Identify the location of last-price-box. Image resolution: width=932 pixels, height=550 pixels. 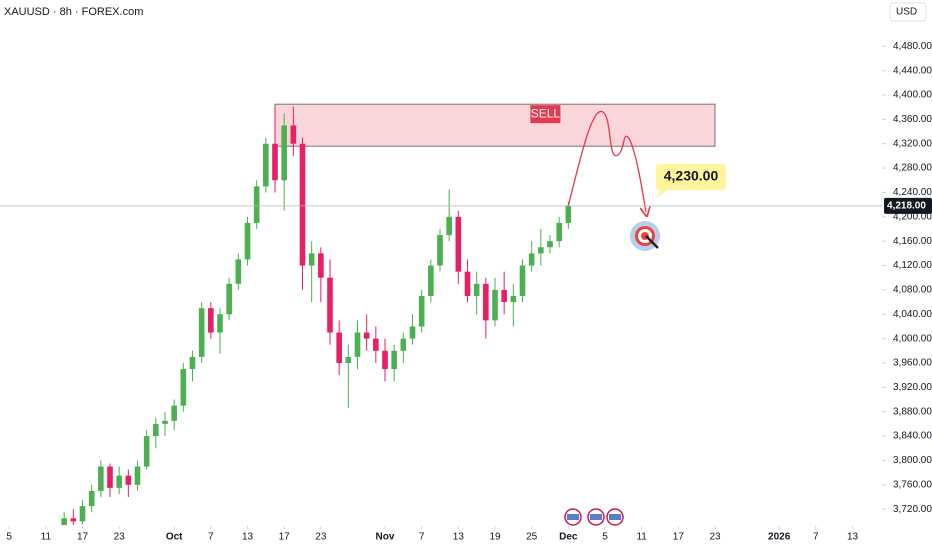
(908, 205).